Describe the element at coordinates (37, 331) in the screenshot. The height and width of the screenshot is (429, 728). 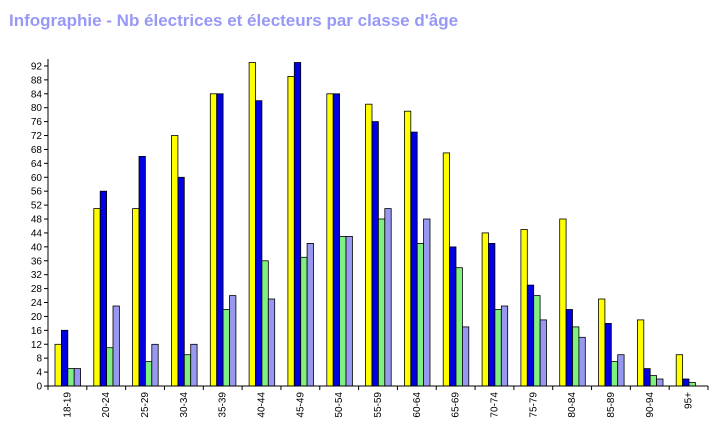
I see `y-tick-label: 16` at that location.